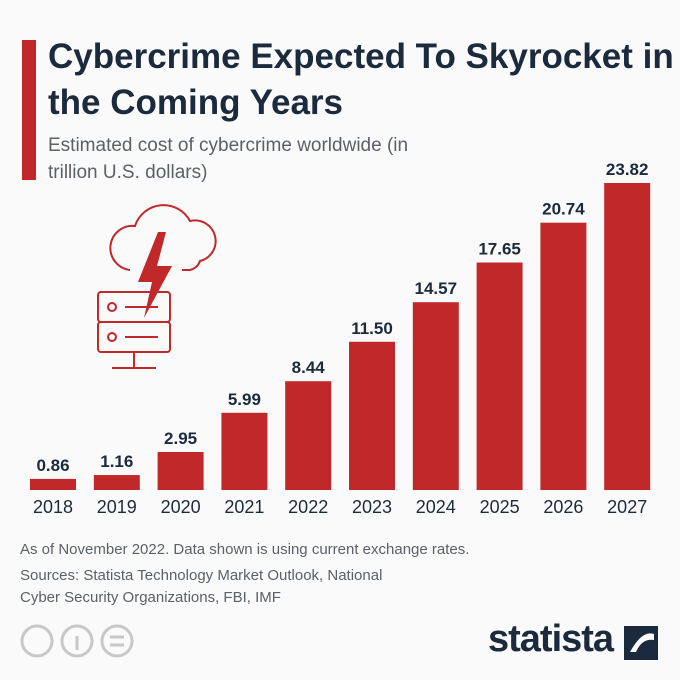 The image size is (680, 680). What do you see at coordinates (309, 367) in the screenshot?
I see `value-label: 8.44` at bounding box center [309, 367].